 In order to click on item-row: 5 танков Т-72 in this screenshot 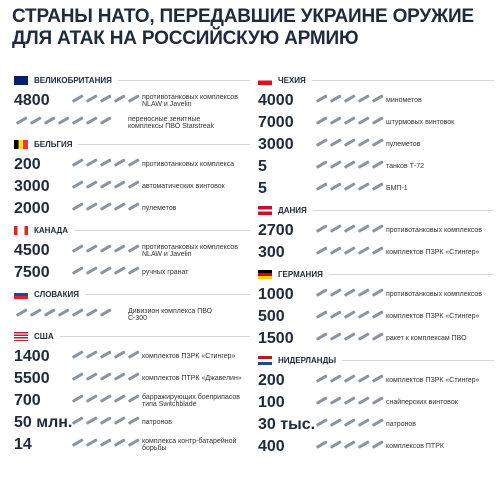, I will do `click(376, 167)`.